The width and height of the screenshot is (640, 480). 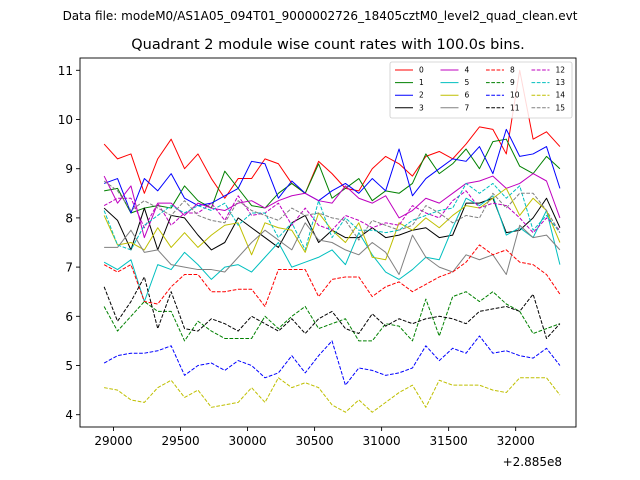 I want to click on y-tick-label-6: 6, so click(x=69, y=317).